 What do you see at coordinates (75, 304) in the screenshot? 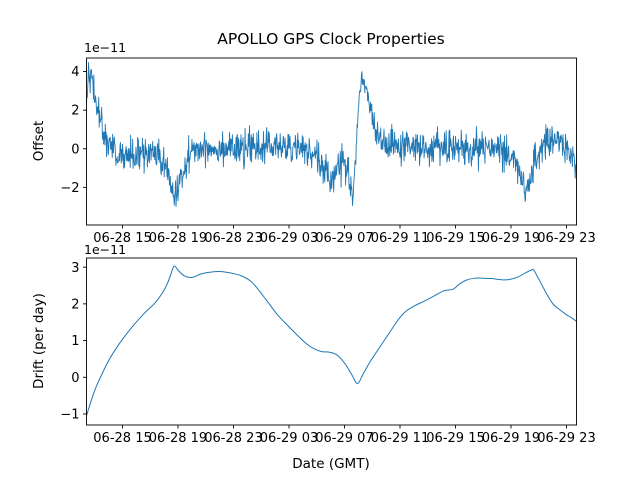
I see `bottom-y-tick-label: 2` at bounding box center [75, 304].